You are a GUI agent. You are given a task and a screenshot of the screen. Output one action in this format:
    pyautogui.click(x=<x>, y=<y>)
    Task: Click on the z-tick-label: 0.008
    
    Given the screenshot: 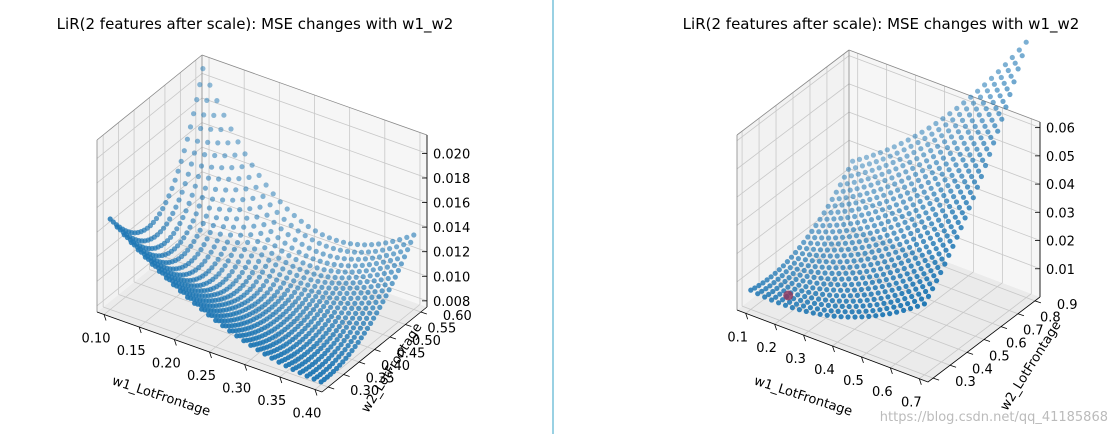 What is the action you would take?
    pyautogui.click(x=451, y=302)
    